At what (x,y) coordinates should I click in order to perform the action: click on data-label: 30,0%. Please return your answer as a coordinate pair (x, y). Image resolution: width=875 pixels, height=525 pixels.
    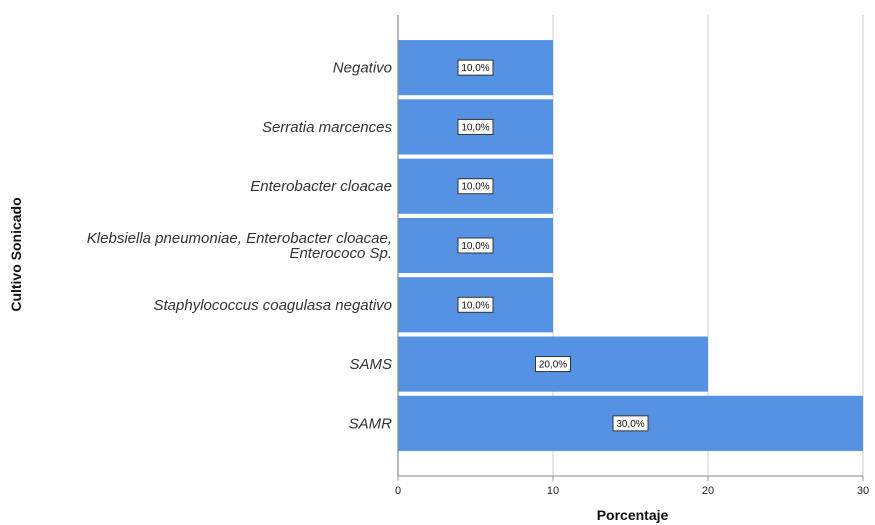
    Looking at the image, I should click on (630, 424).